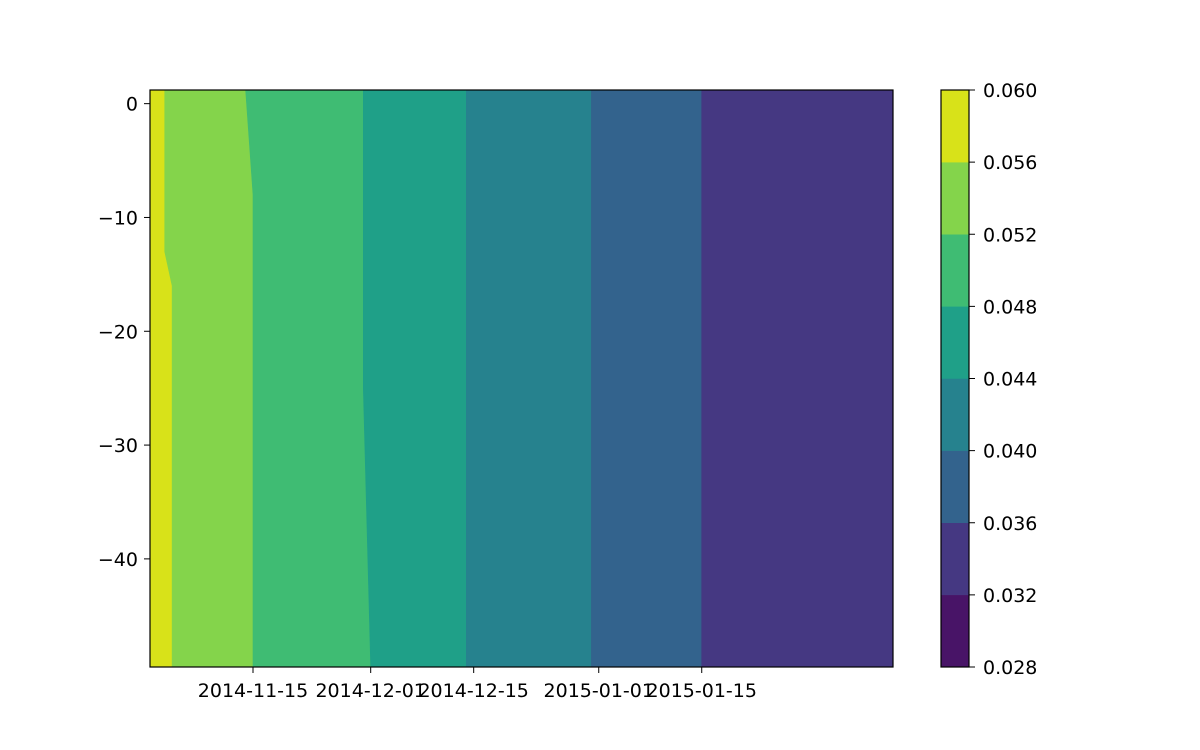  What do you see at coordinates (253, 691) in the screenshot?
I see `x-tick-label: 2014-11-15` at bounding box center [253, 691].